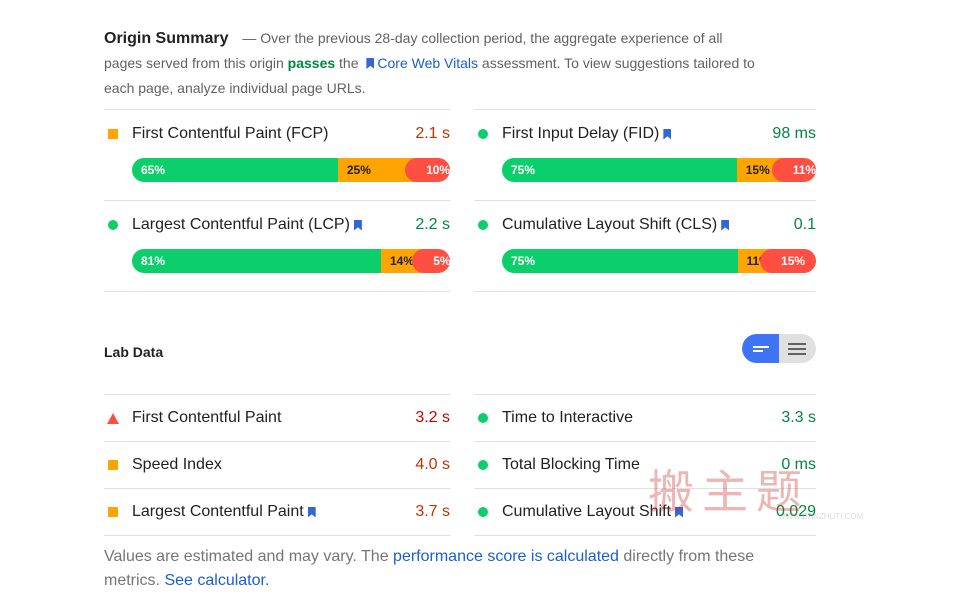  I want to click on lab-metric: Total Blocking Time 0 ms, so click(645, 464).